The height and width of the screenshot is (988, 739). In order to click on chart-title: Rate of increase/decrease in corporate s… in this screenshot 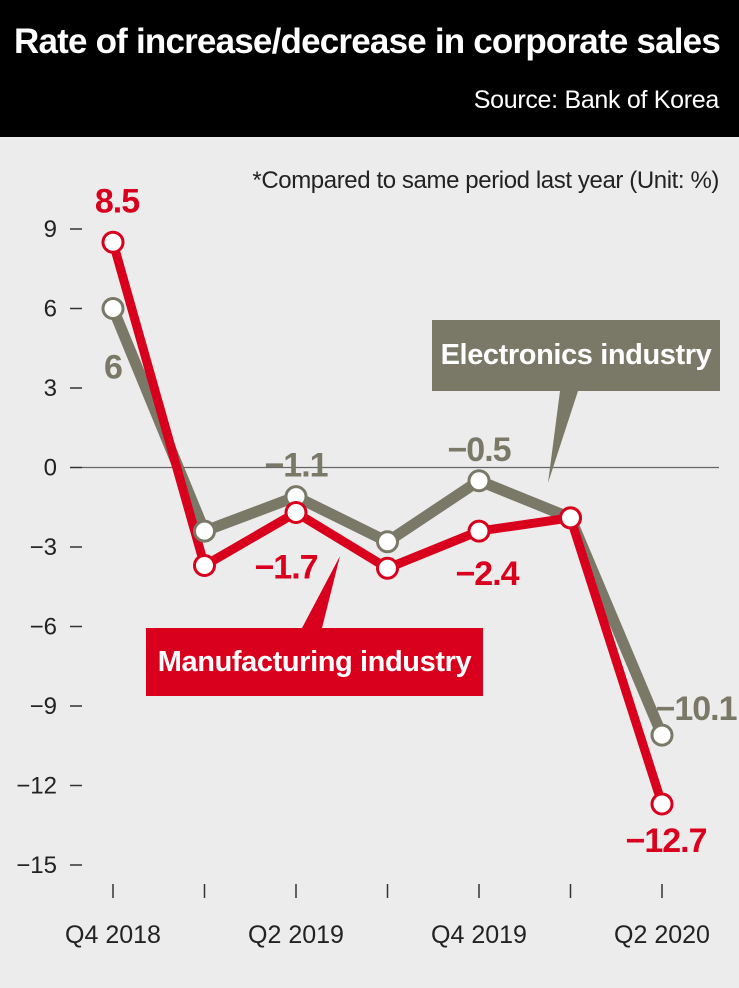, I will do `click(367, 41)`.